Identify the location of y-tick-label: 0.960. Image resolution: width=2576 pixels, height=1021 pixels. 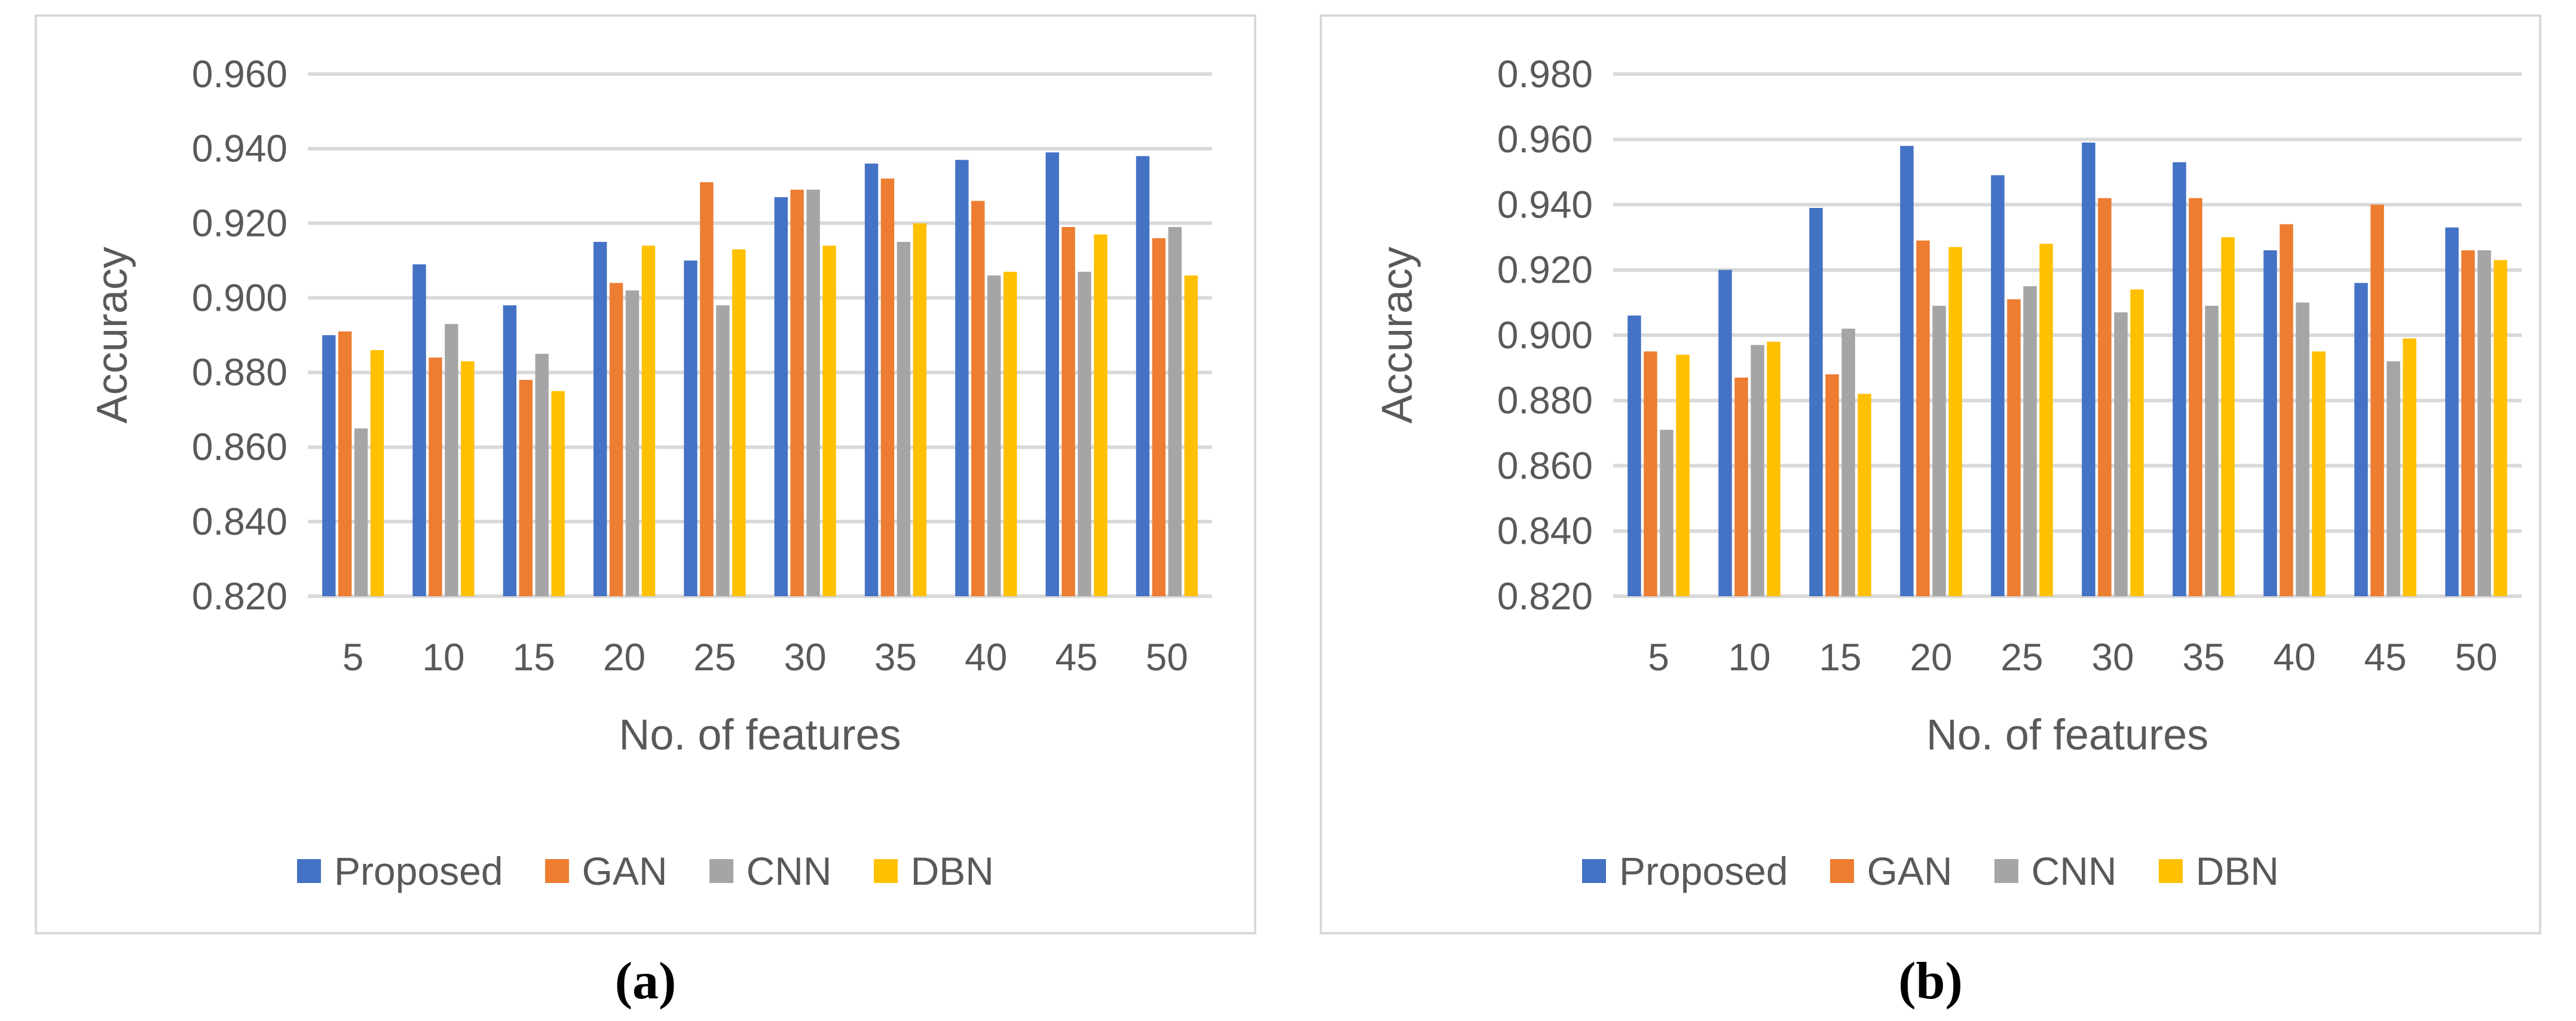
(1545, 139).